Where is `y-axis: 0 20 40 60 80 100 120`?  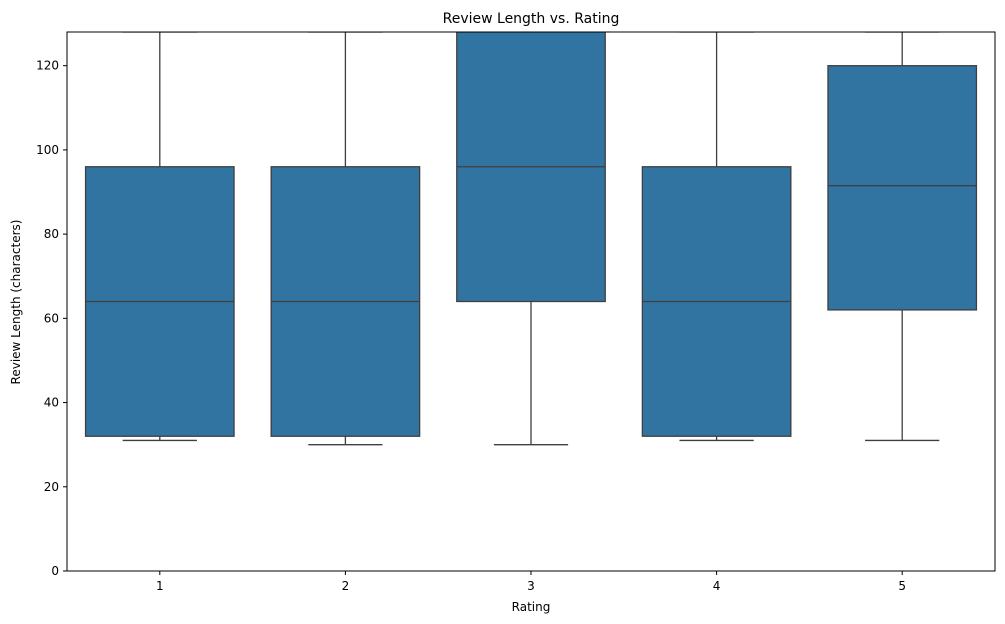 y-axis: 0 20 40 60 80 100 120 is located at coordinates (51, 318).